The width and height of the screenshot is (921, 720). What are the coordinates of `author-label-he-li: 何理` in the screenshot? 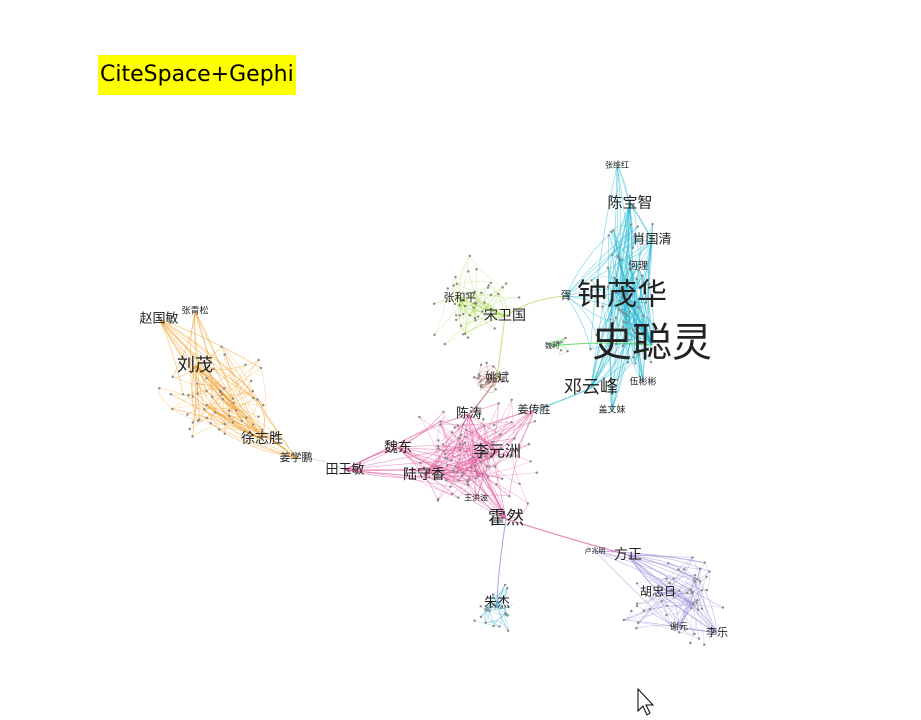 It's located at (638, 265).